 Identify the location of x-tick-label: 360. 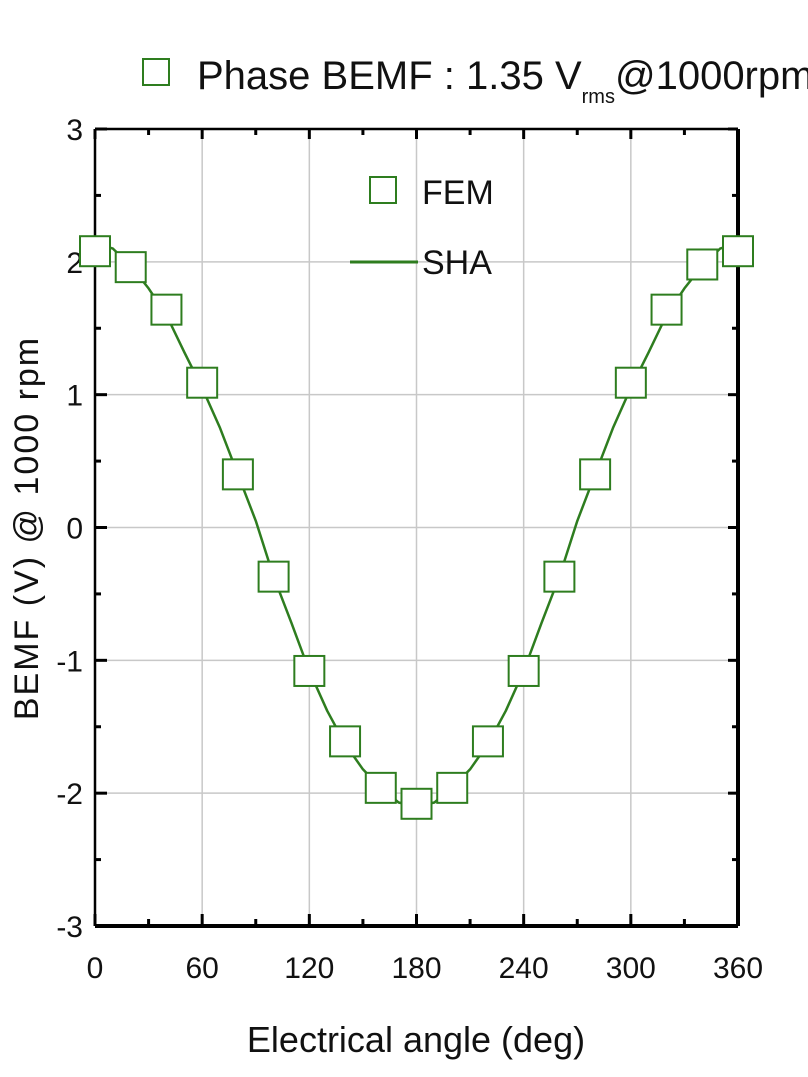
(738, 968).